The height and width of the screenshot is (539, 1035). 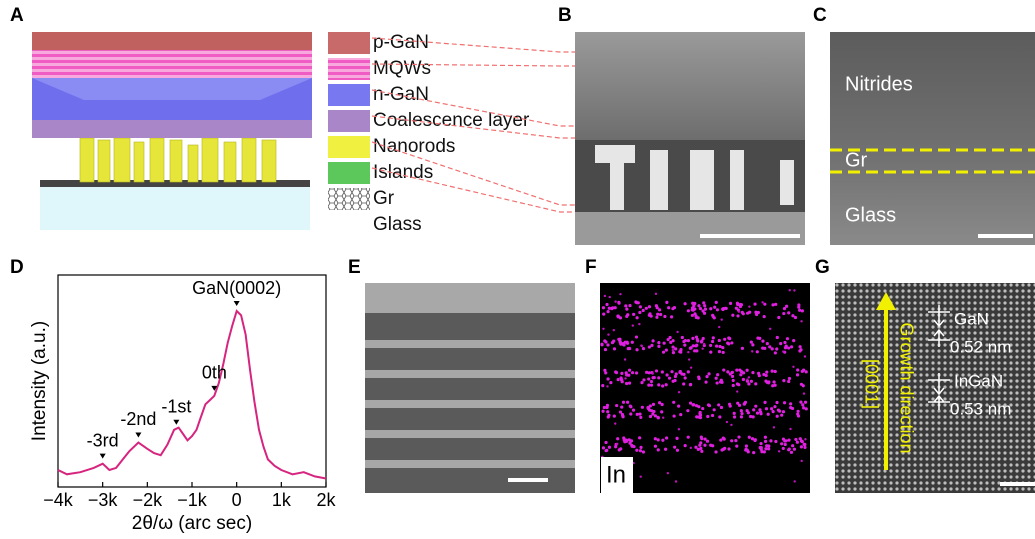 What do you see at coordinates (617, 475) in the screenshot?
I see `label-box` at bounding box center [617, 475].